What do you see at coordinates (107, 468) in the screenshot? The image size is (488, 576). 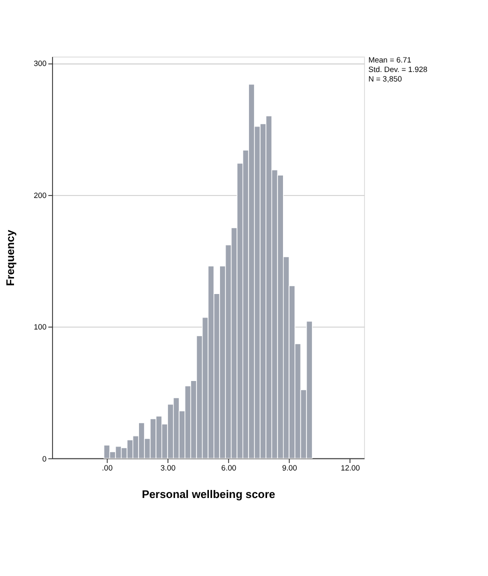 I see `x-tick-label: .00` at bounding box center [107, 468].